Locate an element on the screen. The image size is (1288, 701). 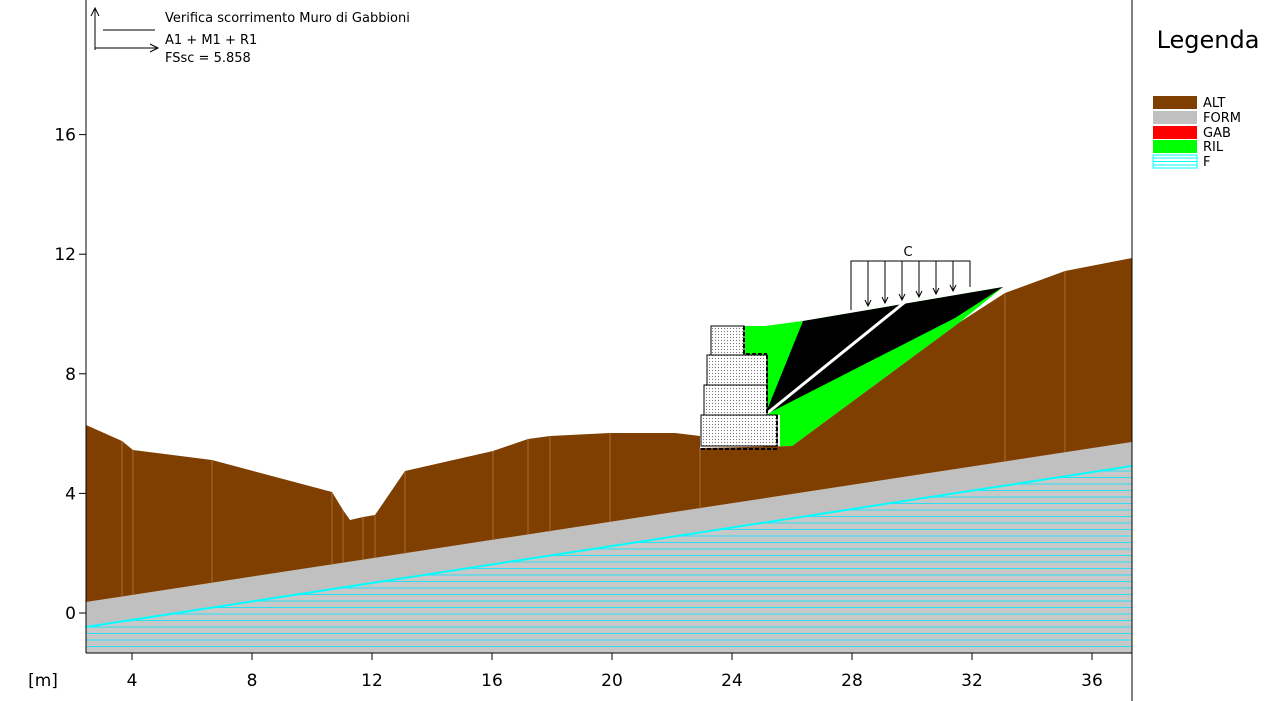
surcharge-load is located at coordinates (910, 285).